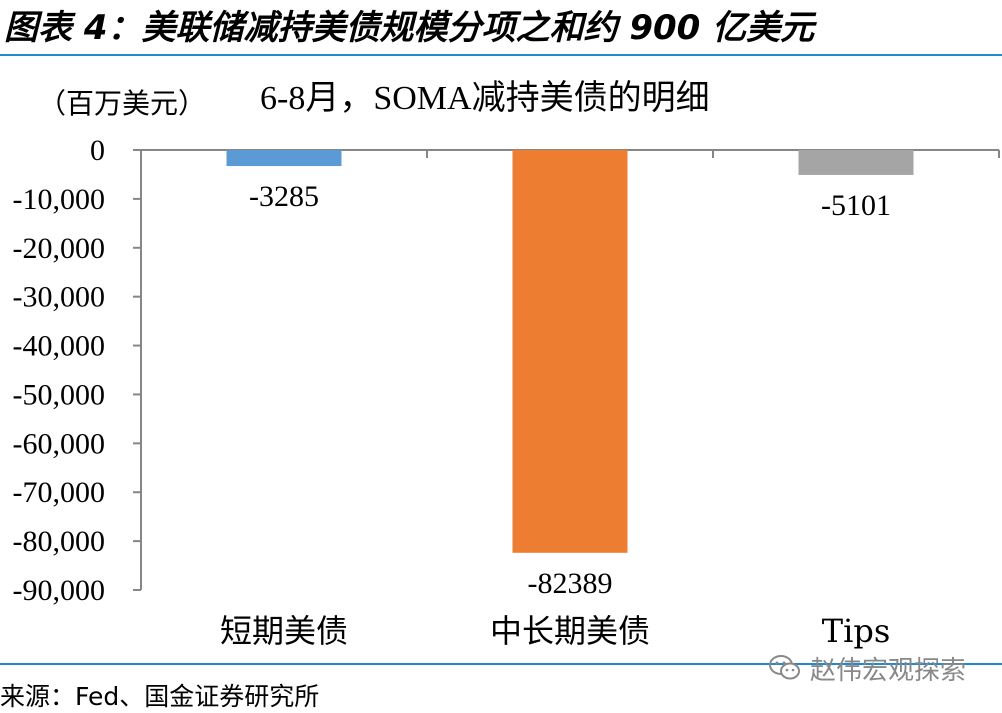  Describe the element at coordinates (284, 196) in the screenshot. I see `bar-data-label: -3285` at that location.